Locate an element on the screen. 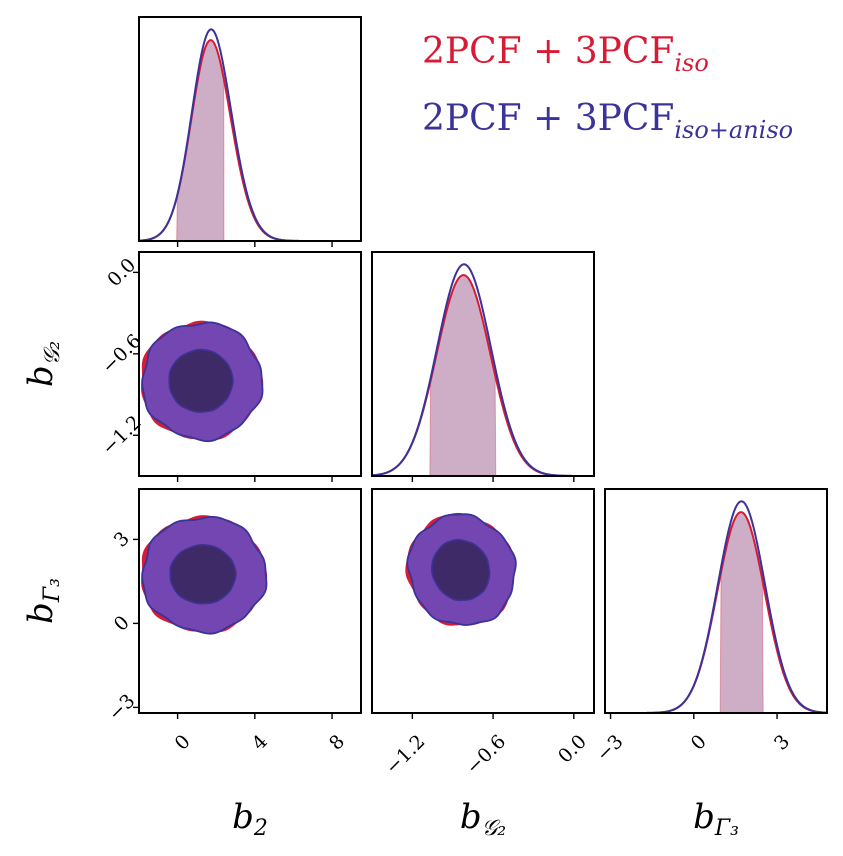  xtick-label-bG2-1: −0.6 is located at coordinates (486, 755).